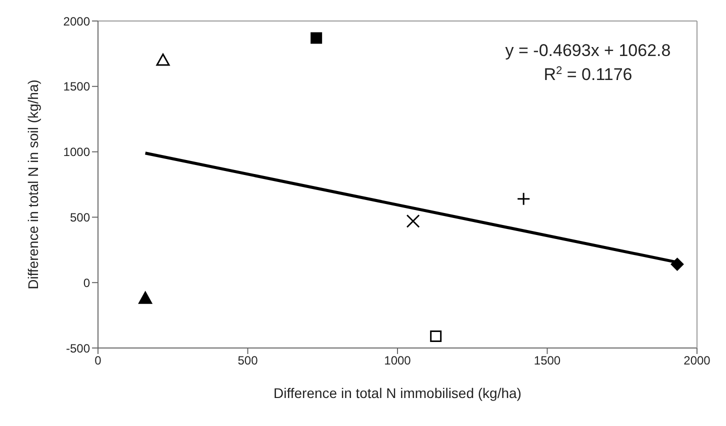 The width and height of the screenshot is (726, 426). I want to click on annotation: R$^{2}$ = 0.1176, so click(588, 74).